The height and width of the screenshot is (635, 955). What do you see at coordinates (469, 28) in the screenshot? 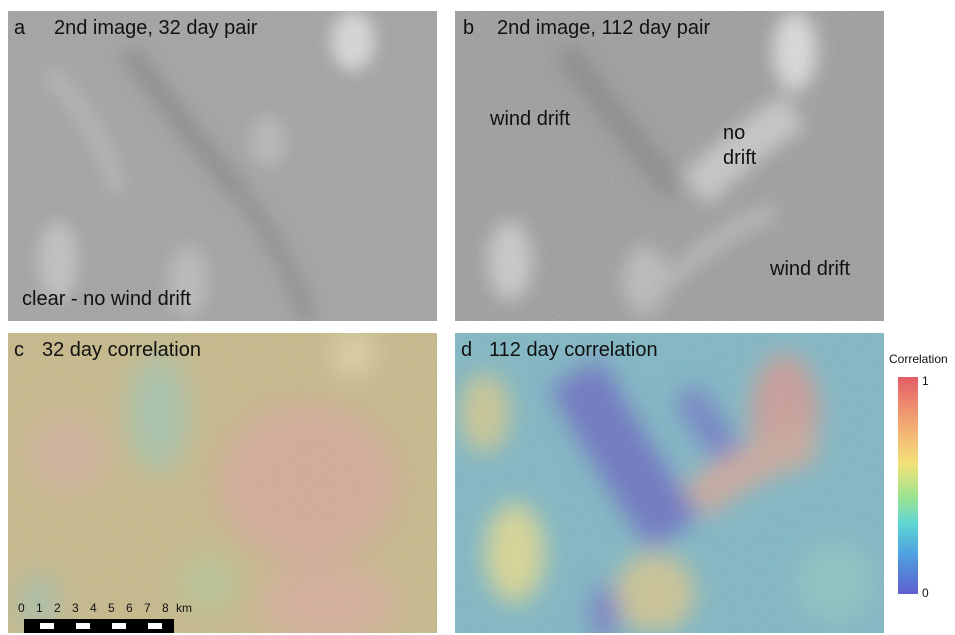
I see `panel-letter-b: b` at bounding box center [469, 28].